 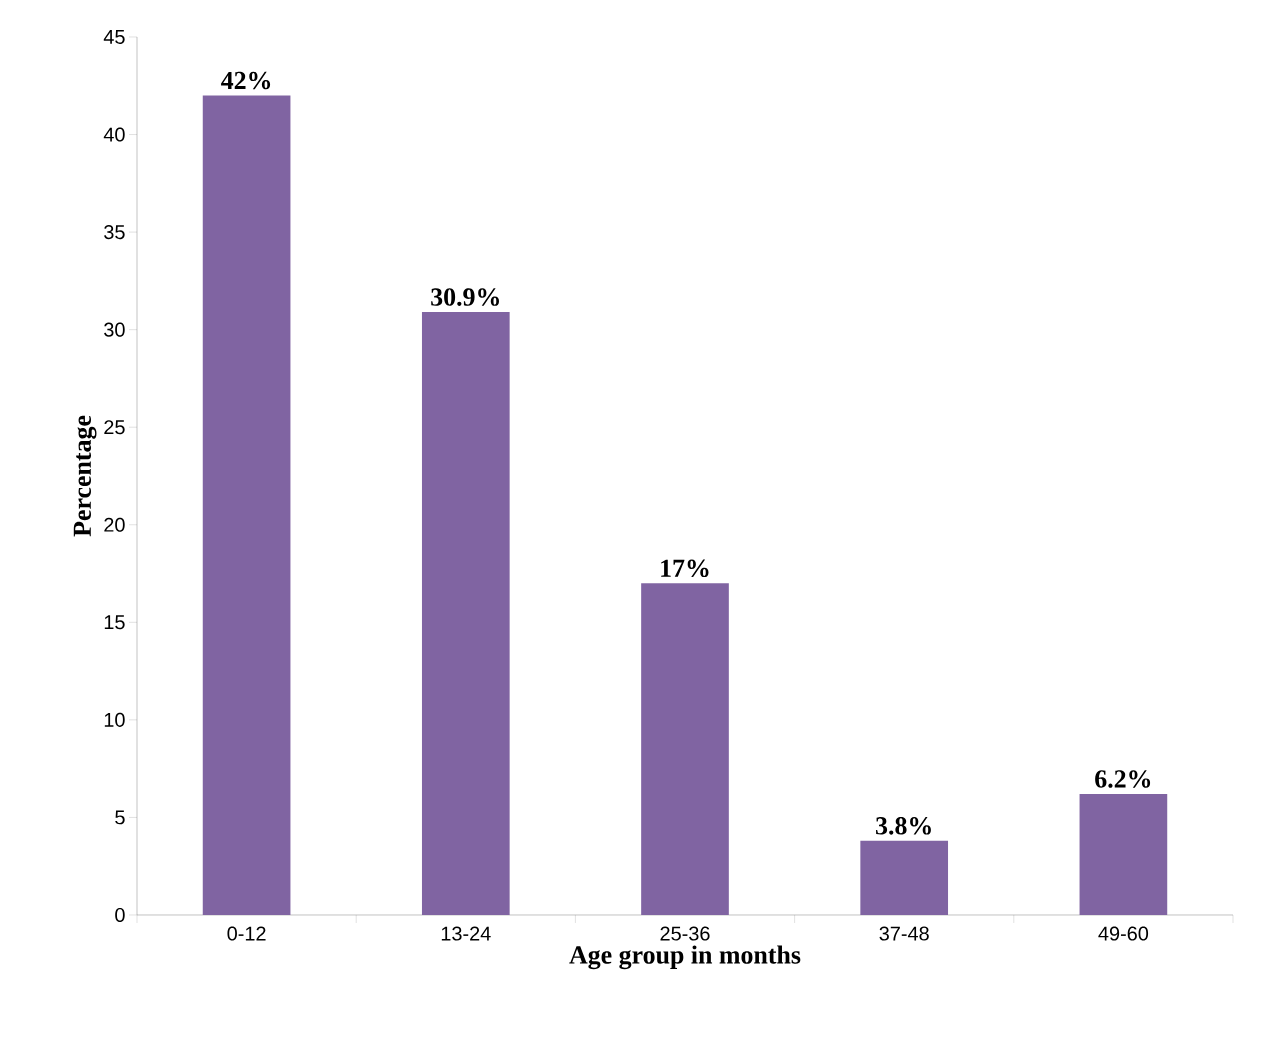 What do you see at coordinates (466, 933) in the screenshot?
I see `x-tick-label: 13-24` at bounding box center [466, 933].